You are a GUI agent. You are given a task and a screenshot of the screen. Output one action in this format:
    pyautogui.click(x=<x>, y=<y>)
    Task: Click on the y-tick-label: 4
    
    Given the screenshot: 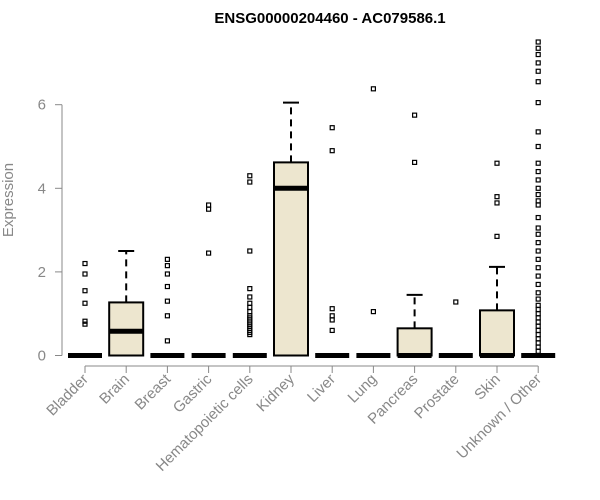 What is the action you would take?
    pyautogui.click(x=42, y=188)
    